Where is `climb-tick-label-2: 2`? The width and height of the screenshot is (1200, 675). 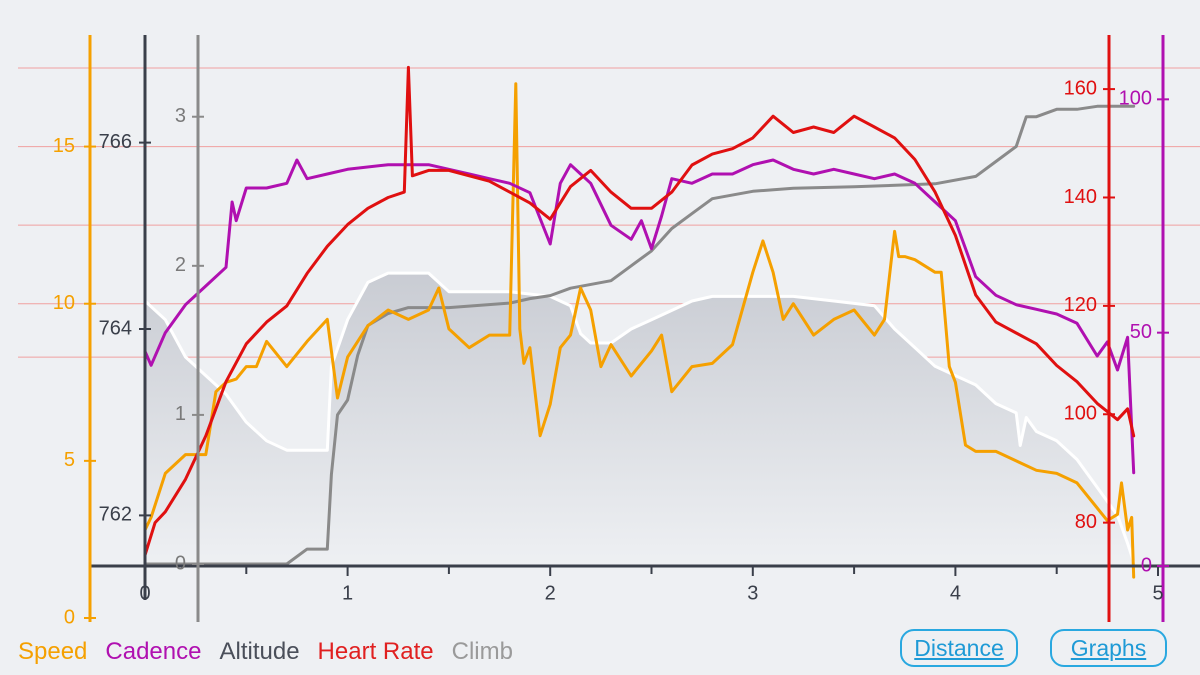
climb-tick-label-2: 2 is located at coordinates (180, 265).